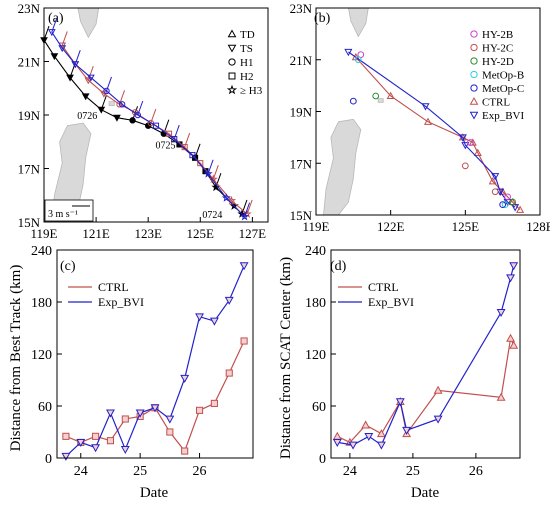 The image size is (550, 505). I want to click on panel-a-legend-label: TS, so click(246, 49).